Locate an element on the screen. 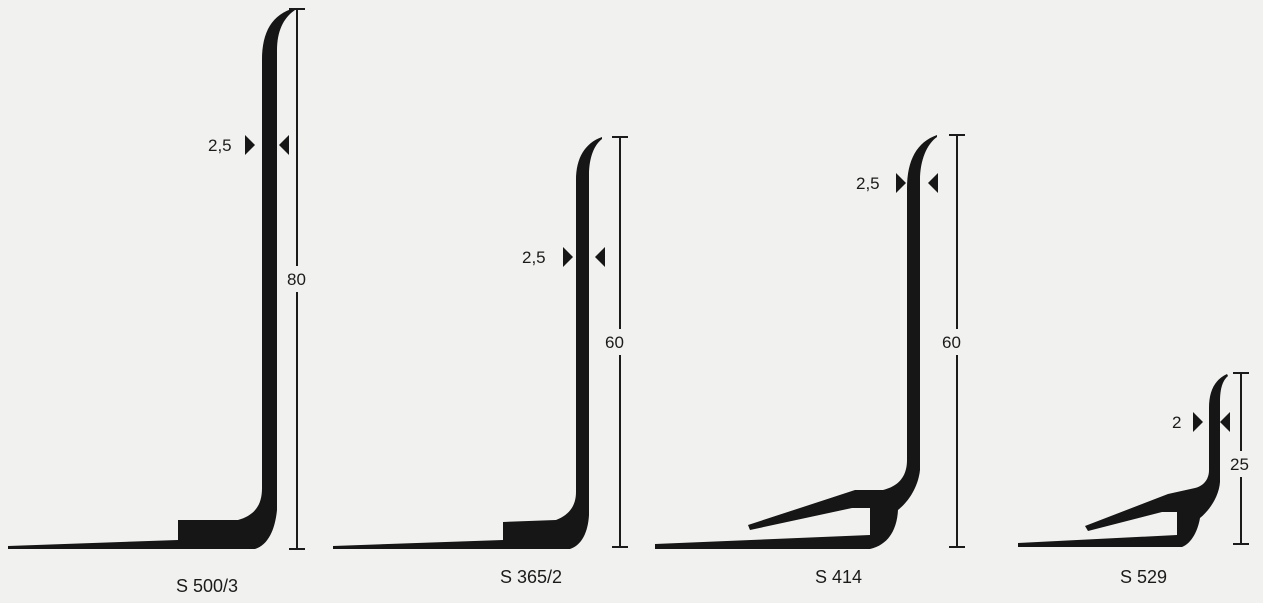 The image size is (1263, 603). profile-s529: 25 2 S 529 is located at coordinates (1138, 479).